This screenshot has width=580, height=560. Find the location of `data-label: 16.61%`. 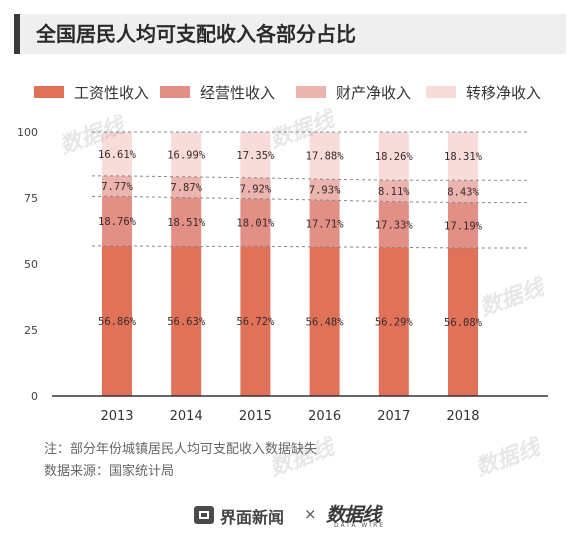

data-label: 16.61% is located at coordinates (117, 155).